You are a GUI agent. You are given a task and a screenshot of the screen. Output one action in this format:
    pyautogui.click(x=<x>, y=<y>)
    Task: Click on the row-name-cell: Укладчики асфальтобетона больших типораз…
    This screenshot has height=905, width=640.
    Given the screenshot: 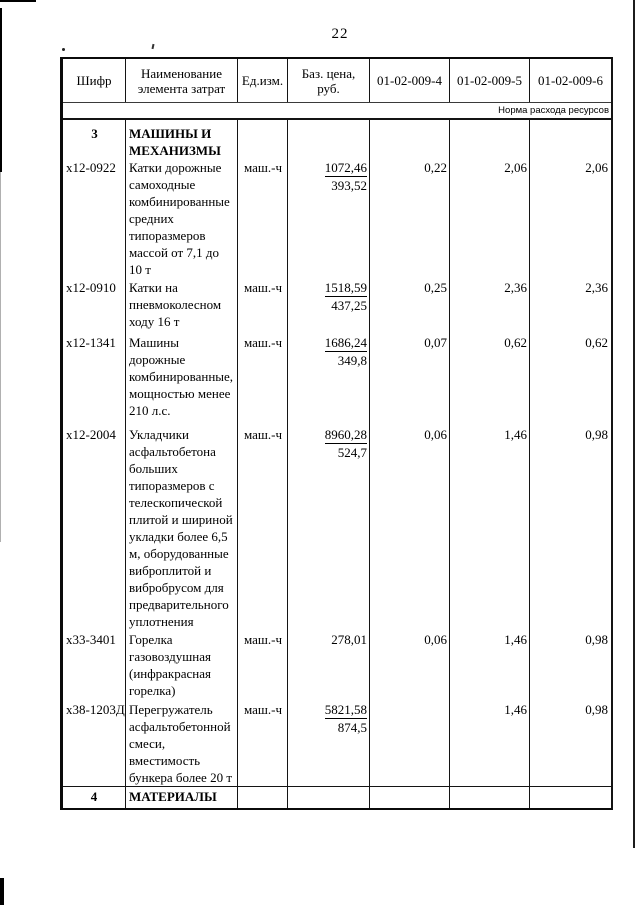 What is the action you would take?
    pyautogui.click(x=181, y=528)
    